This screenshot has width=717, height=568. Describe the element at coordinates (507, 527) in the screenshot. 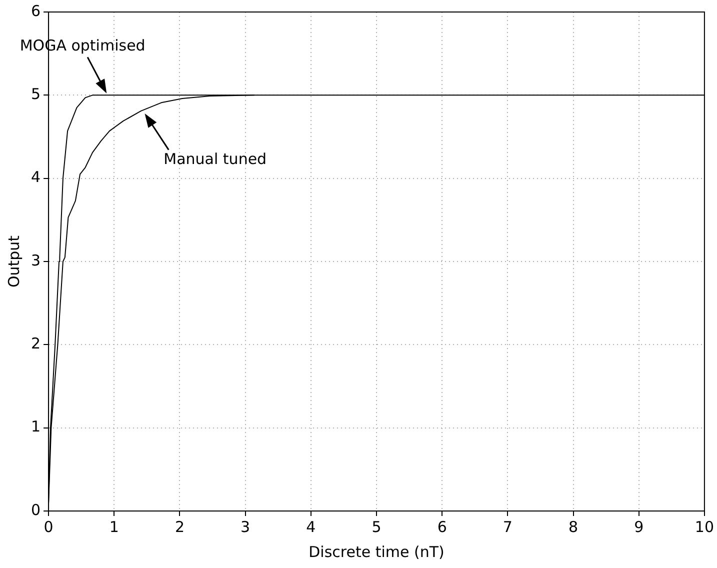

I see `x-tick-label: 7` at that location.